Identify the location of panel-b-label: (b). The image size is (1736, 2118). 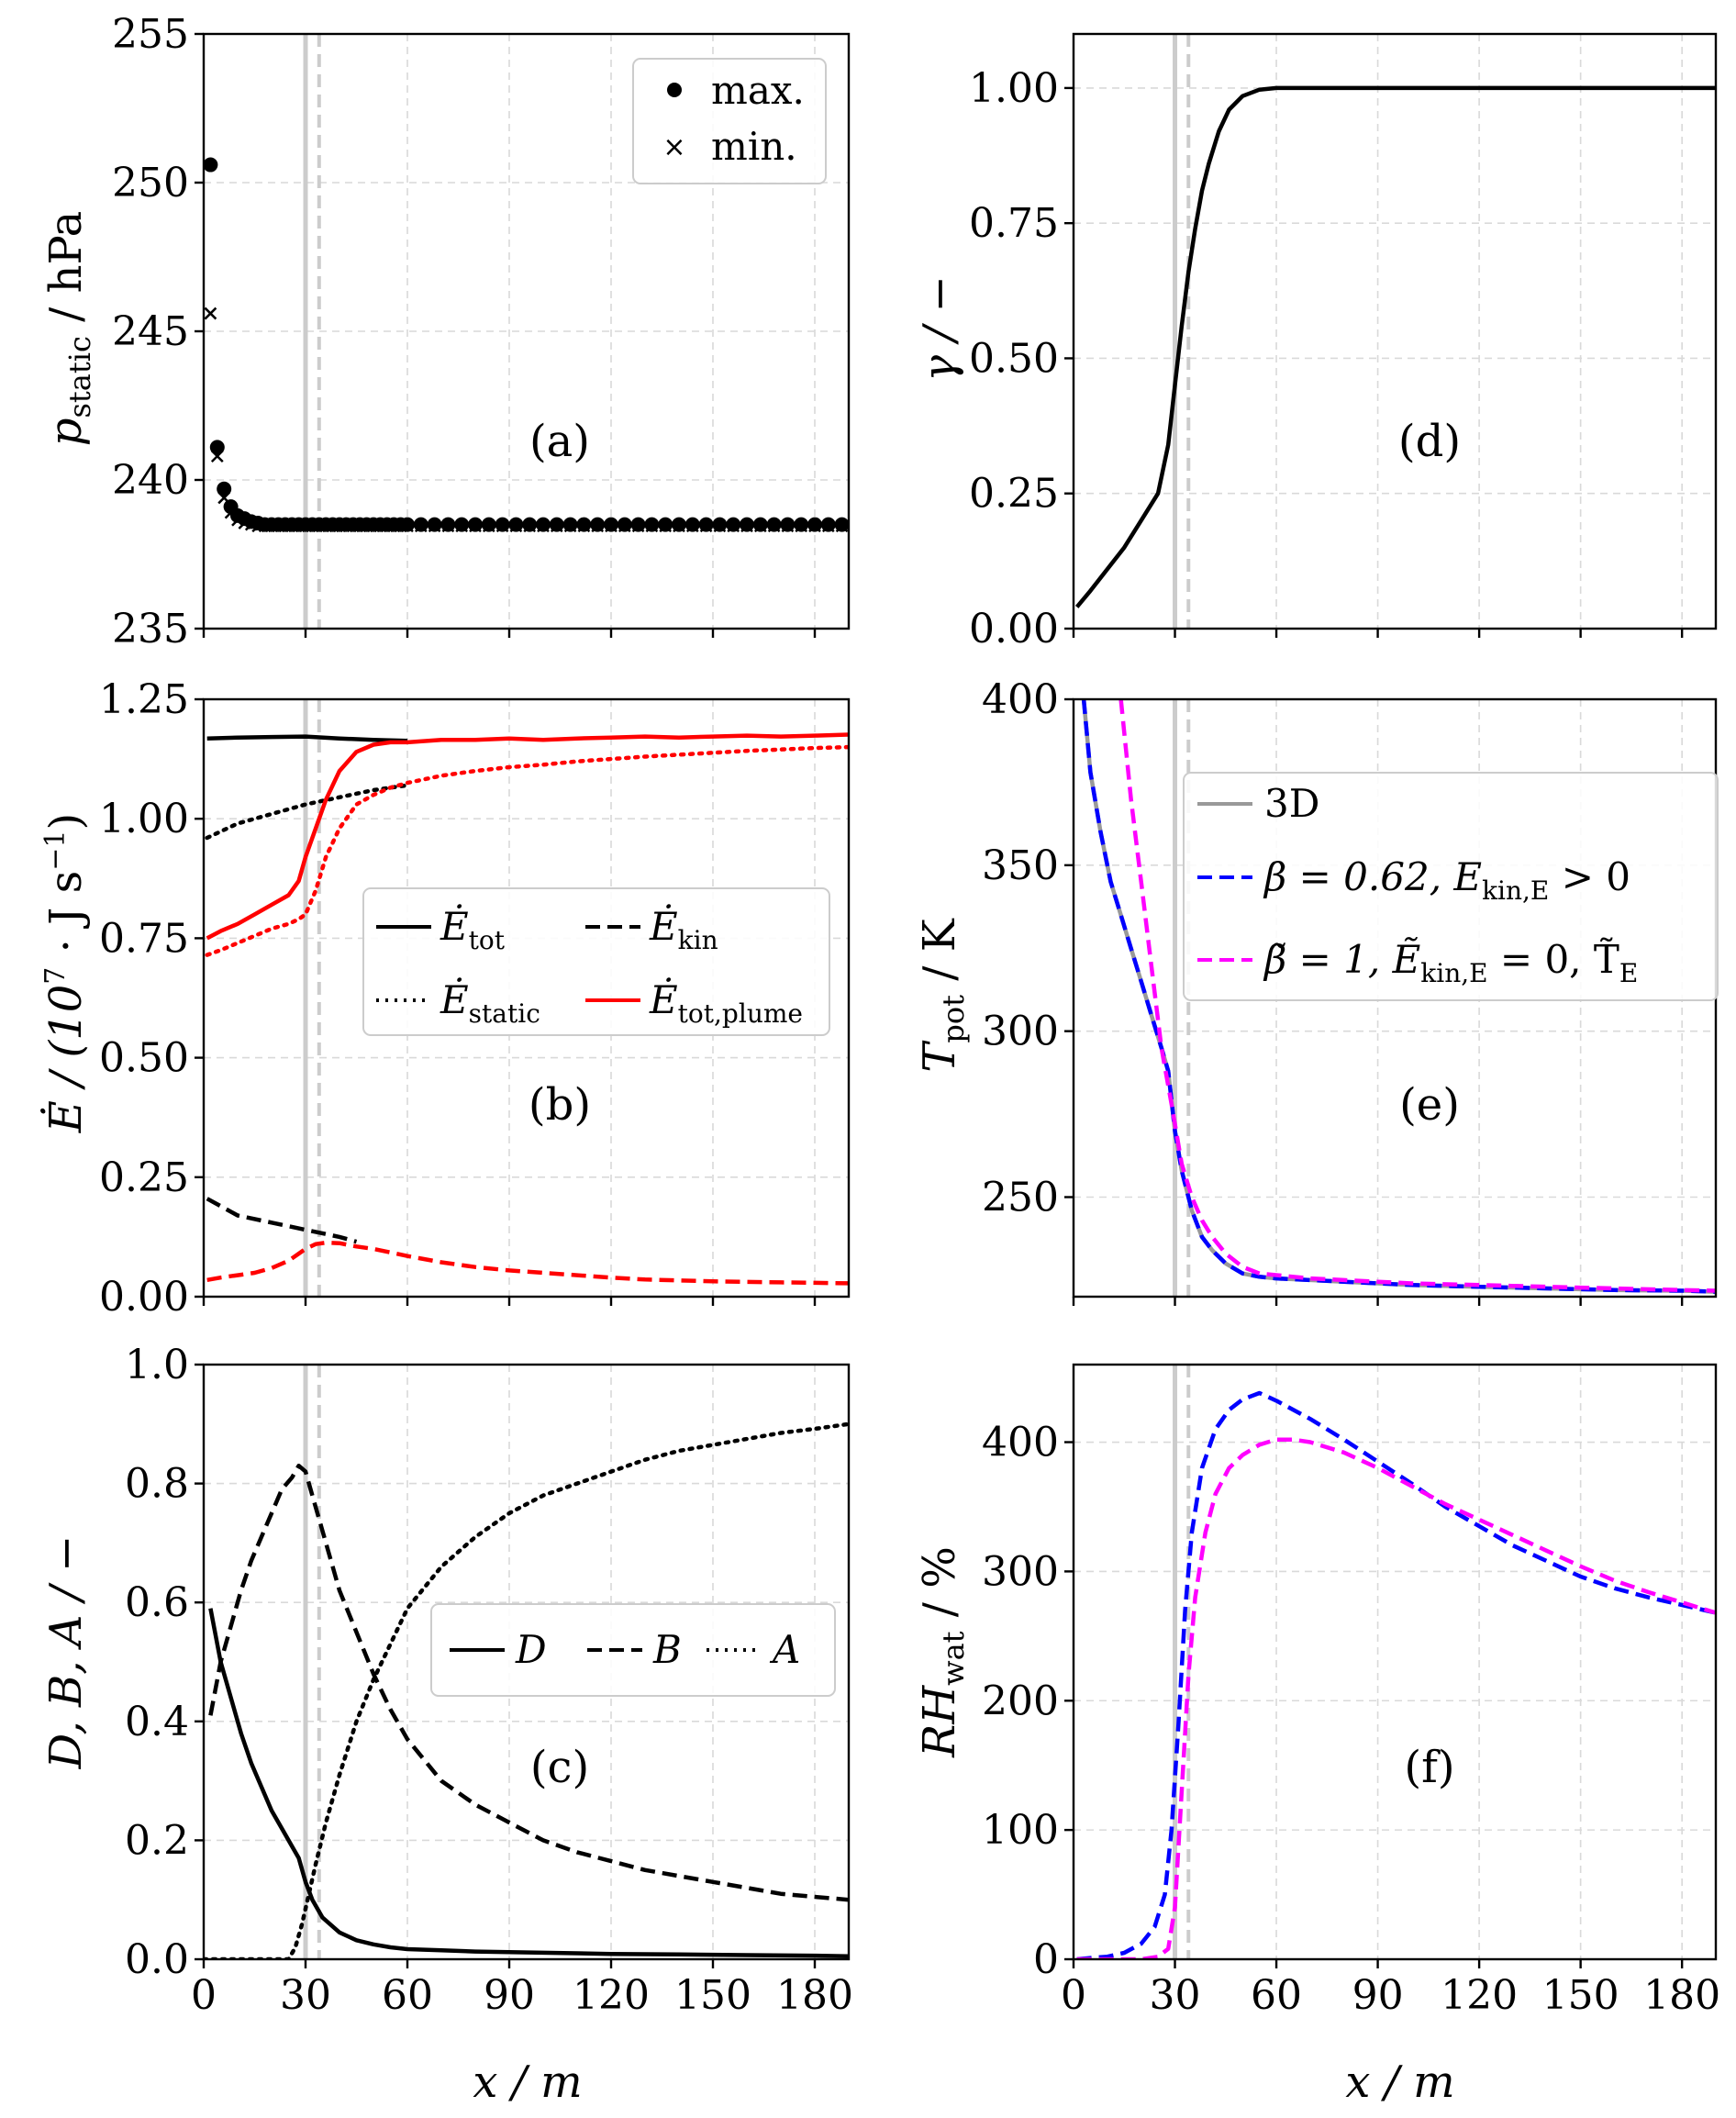
(560, 1105).